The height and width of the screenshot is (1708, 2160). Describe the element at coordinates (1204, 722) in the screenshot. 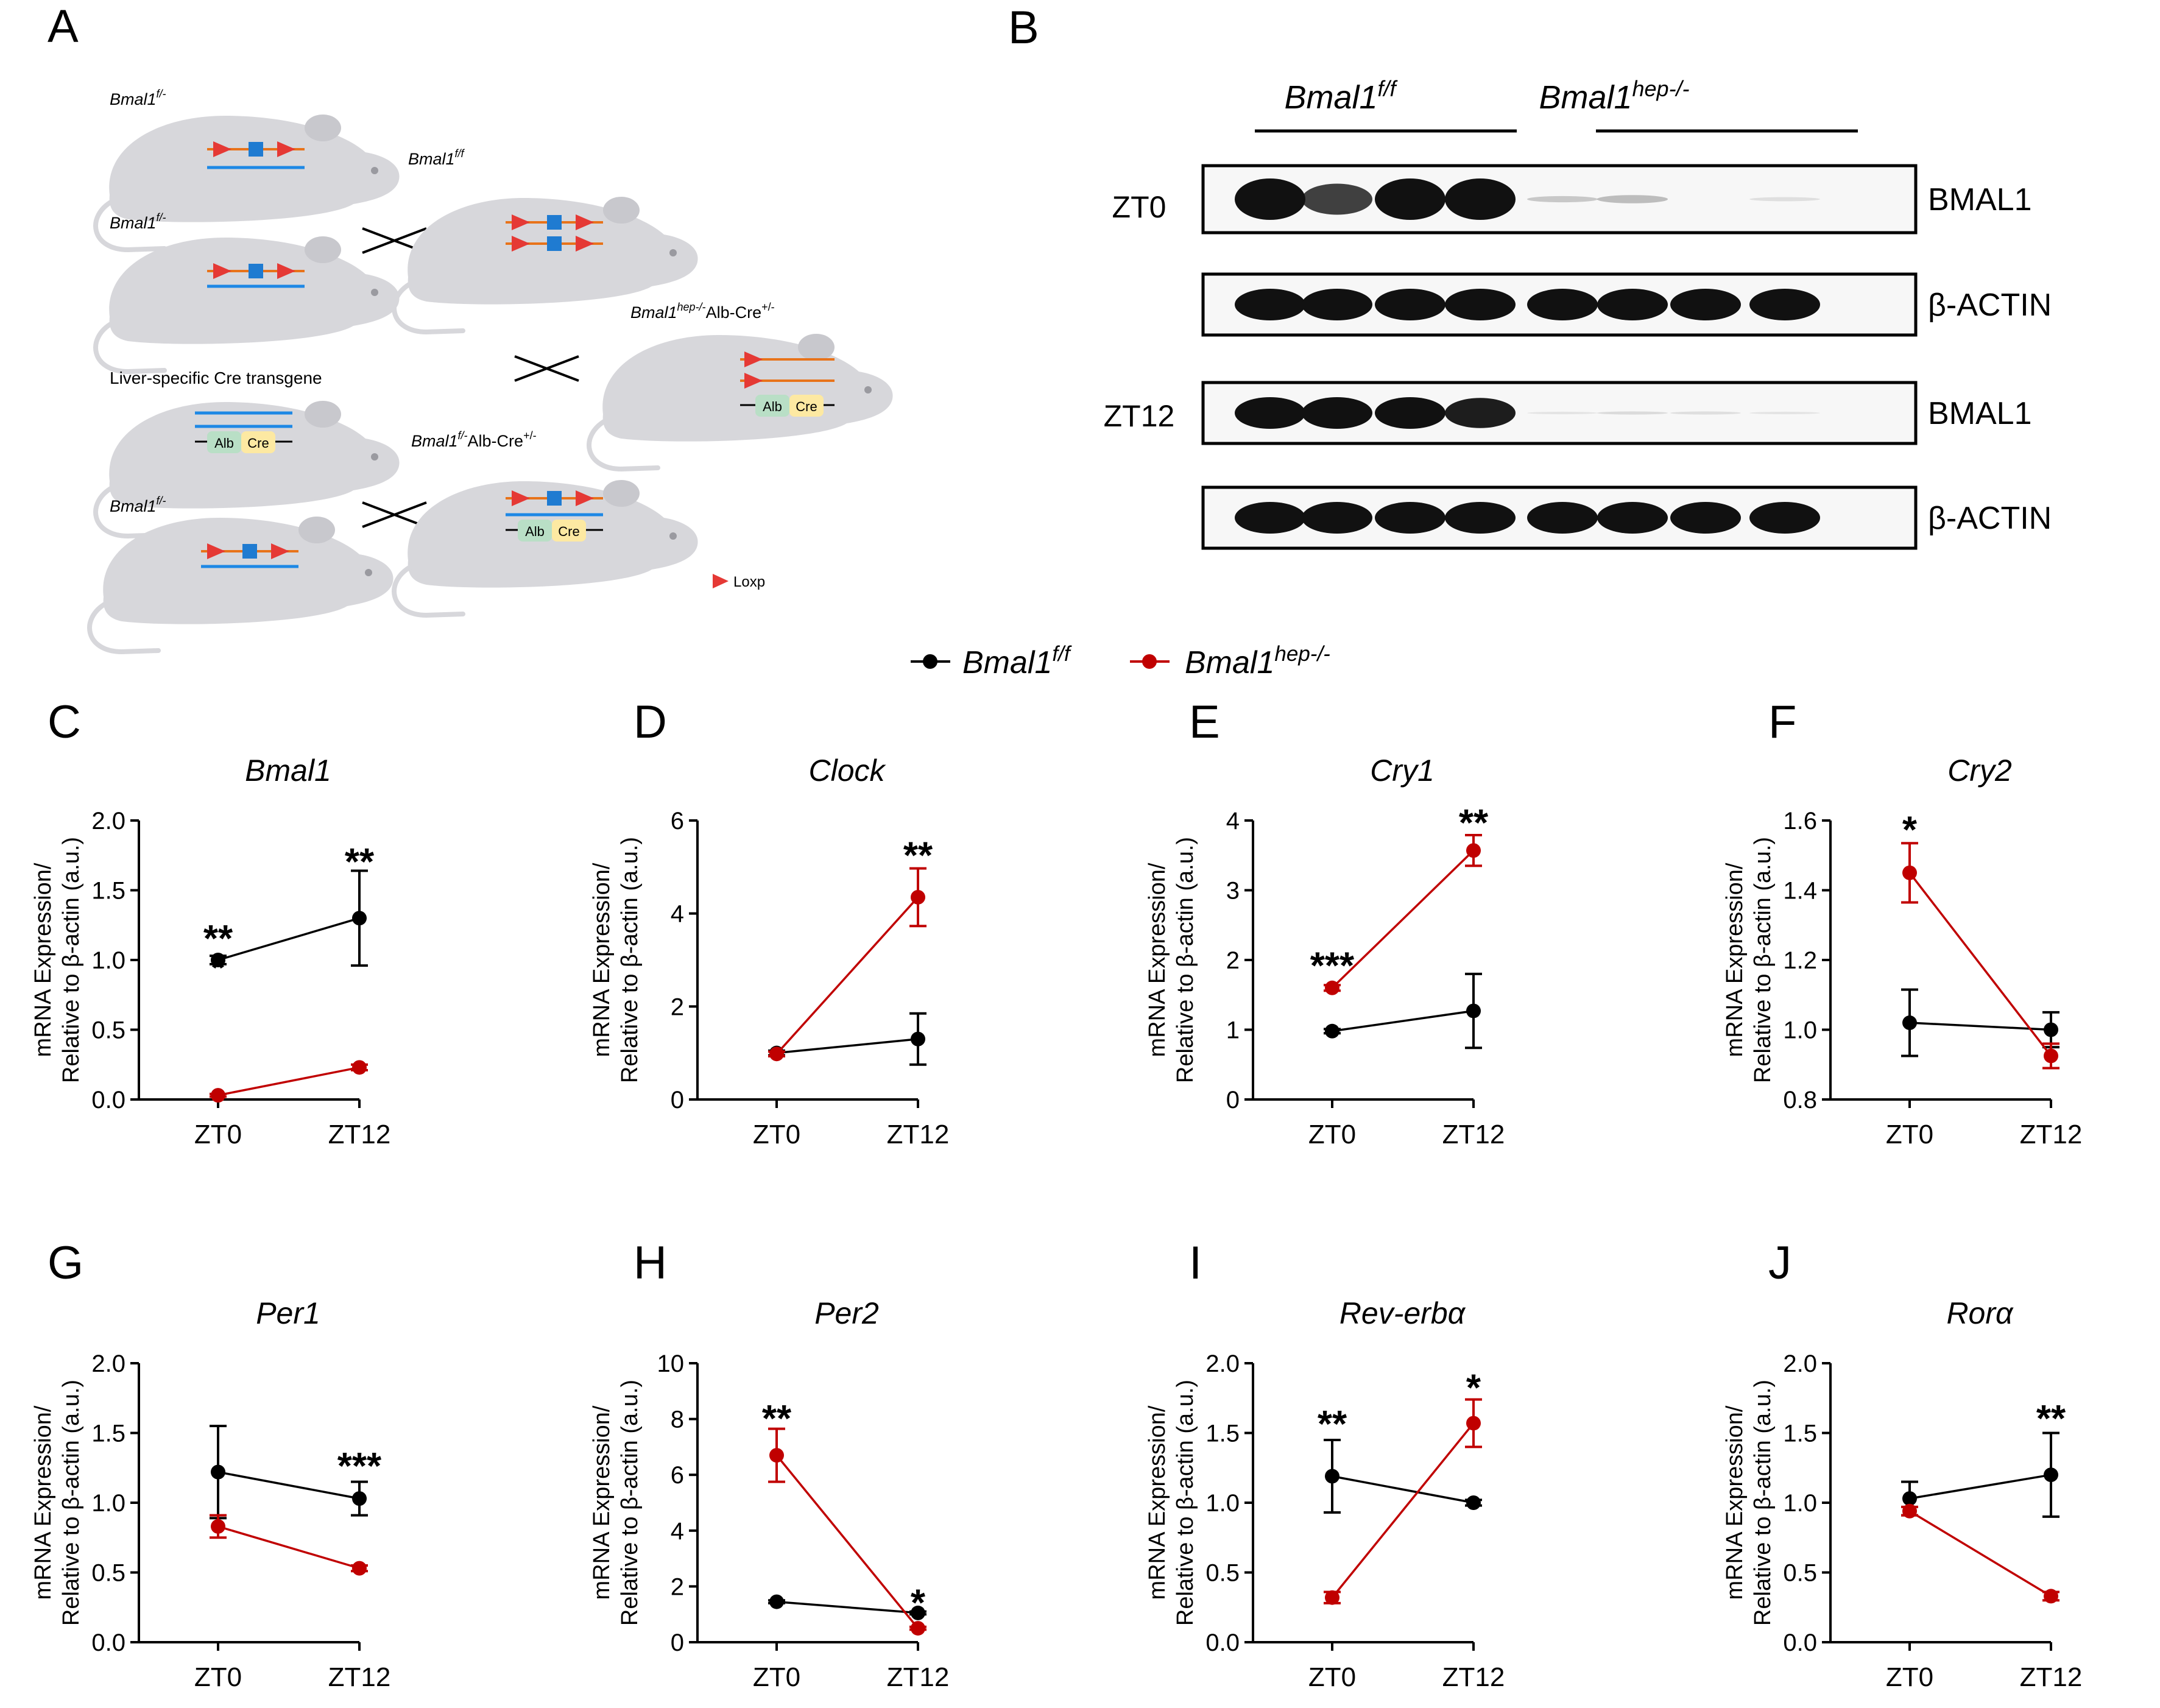

I see `panel-letter-e: E` at that location.